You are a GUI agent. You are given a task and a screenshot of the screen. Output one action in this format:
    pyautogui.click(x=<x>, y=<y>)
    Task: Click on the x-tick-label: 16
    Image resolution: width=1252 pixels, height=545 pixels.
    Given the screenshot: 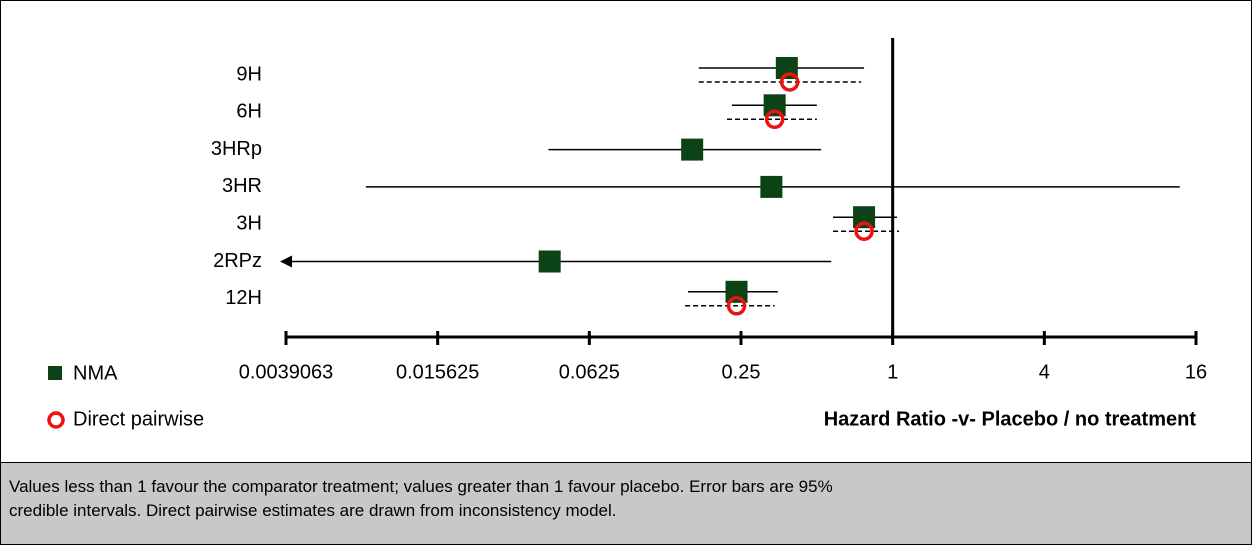 What is the action you would take?
    pyautogui.click(x=1196, y=372)
    